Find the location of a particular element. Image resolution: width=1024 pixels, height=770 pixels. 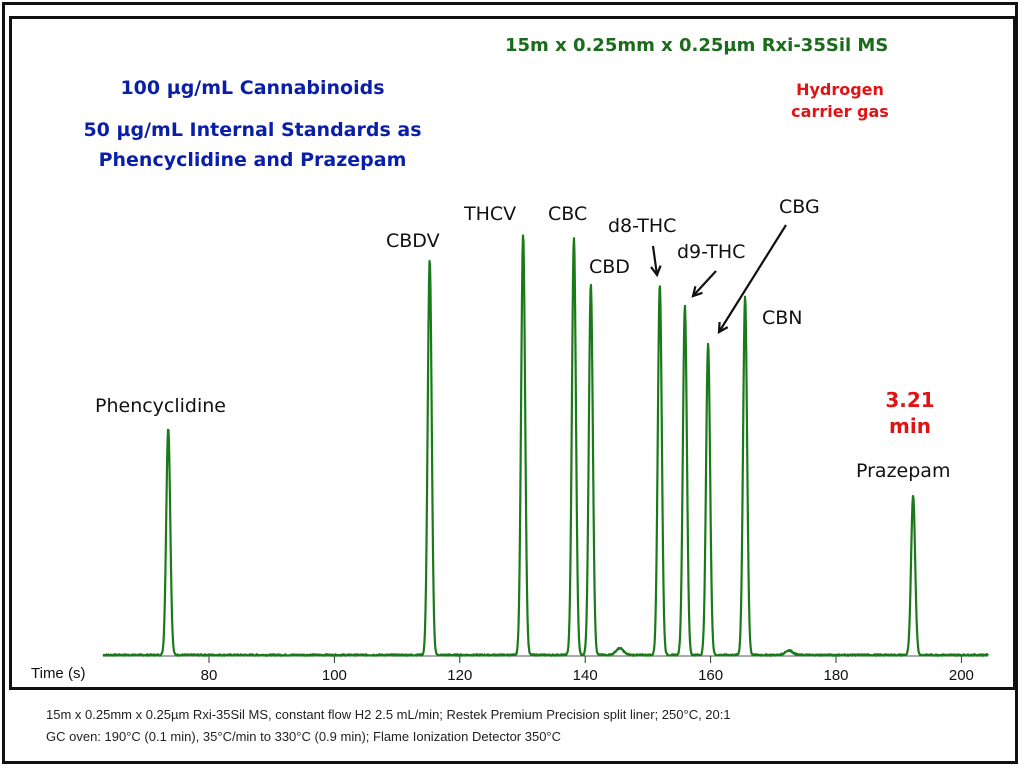

x-tick-label: 160 is located at coordinates (710, 675).